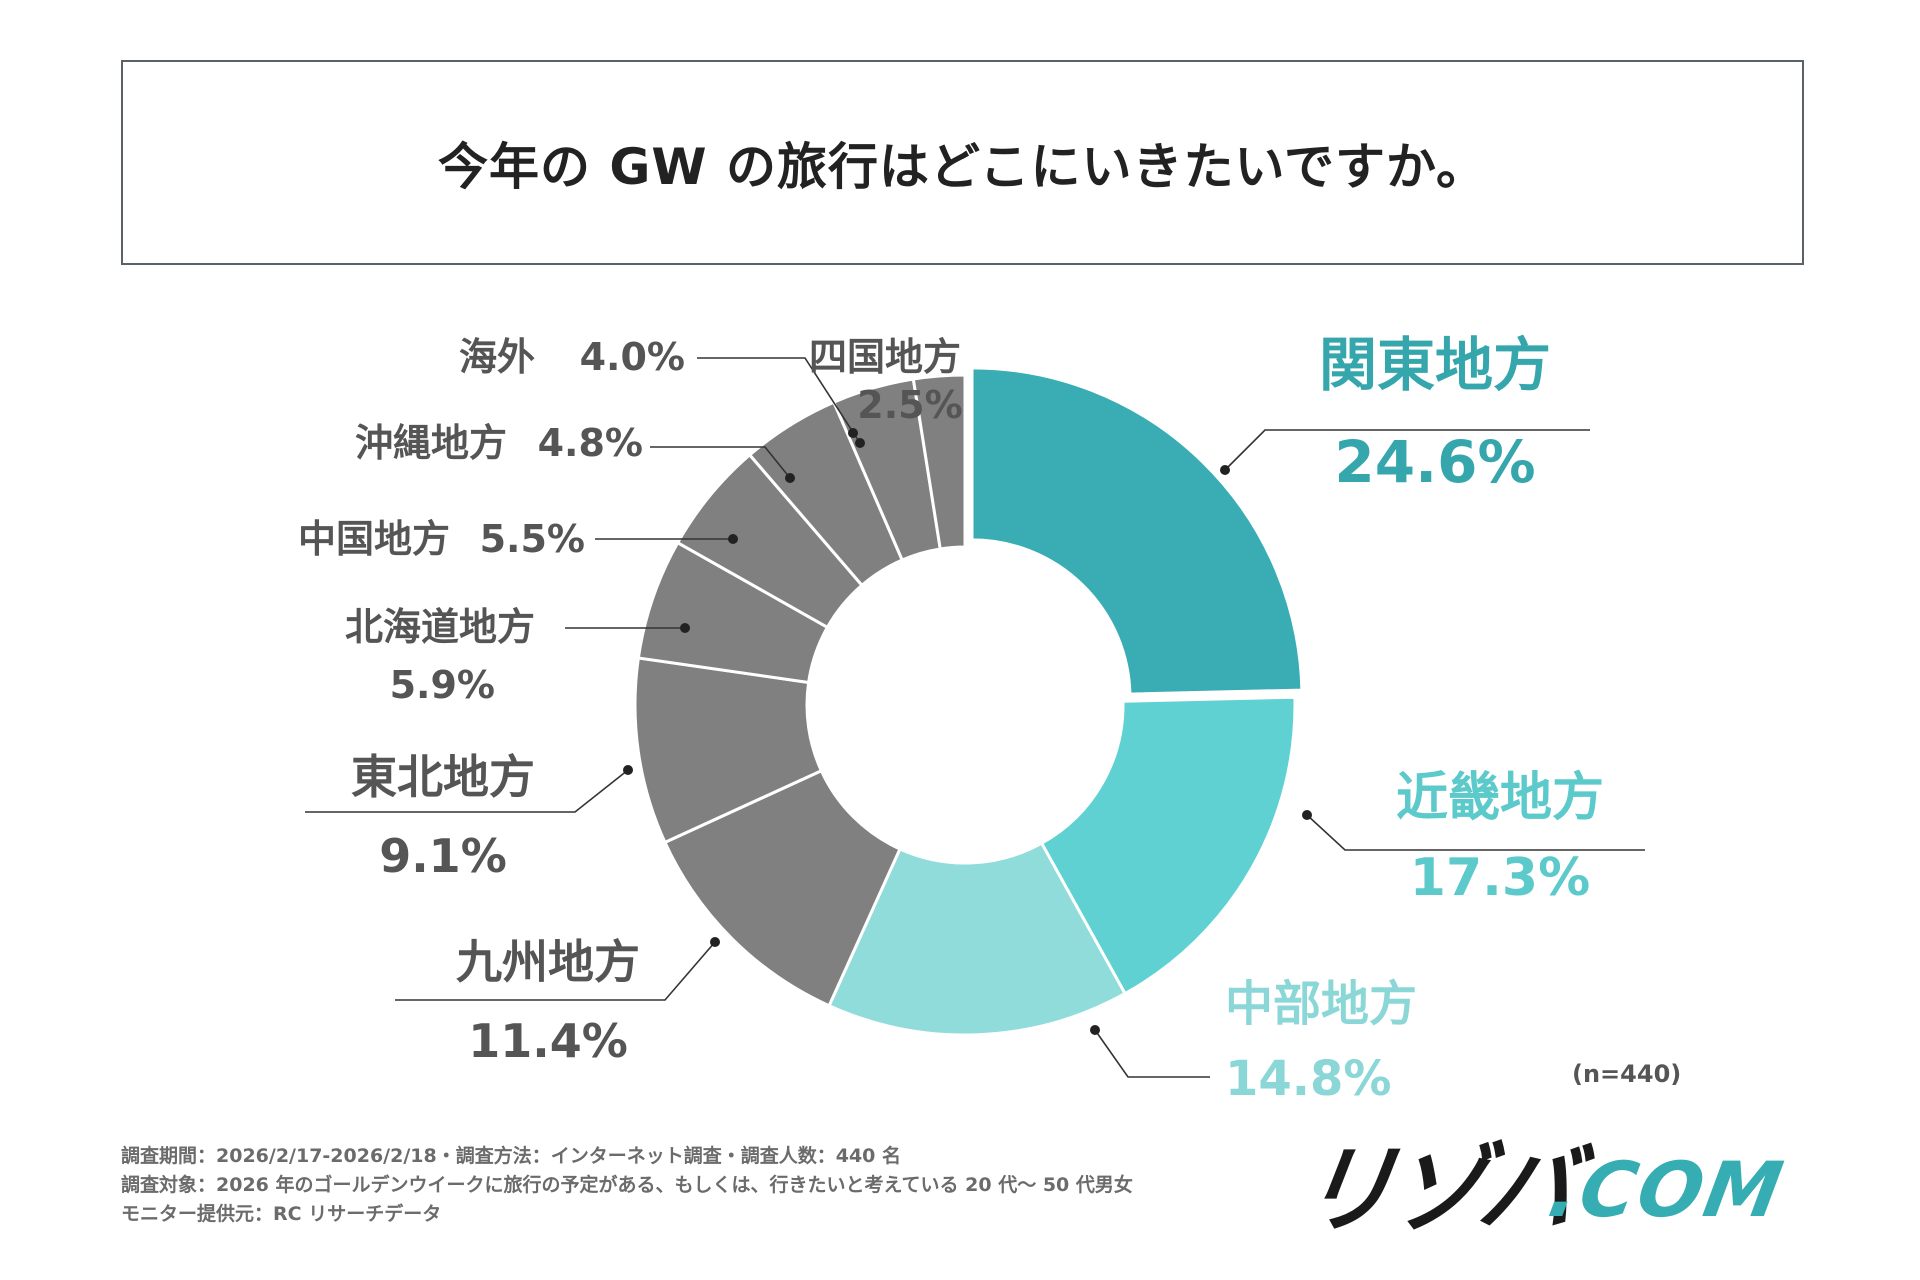 This screenshot has width=1920, height=1280. I want to click on category-label-8: 海外, so click(497, 357).